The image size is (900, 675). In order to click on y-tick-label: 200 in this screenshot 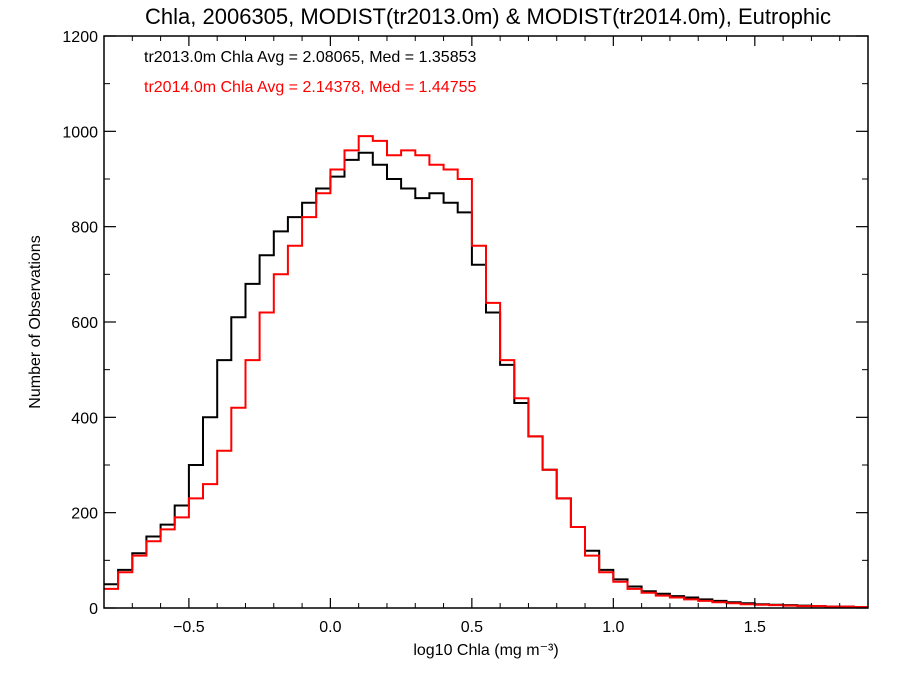, I will do `click(84, 514)`.